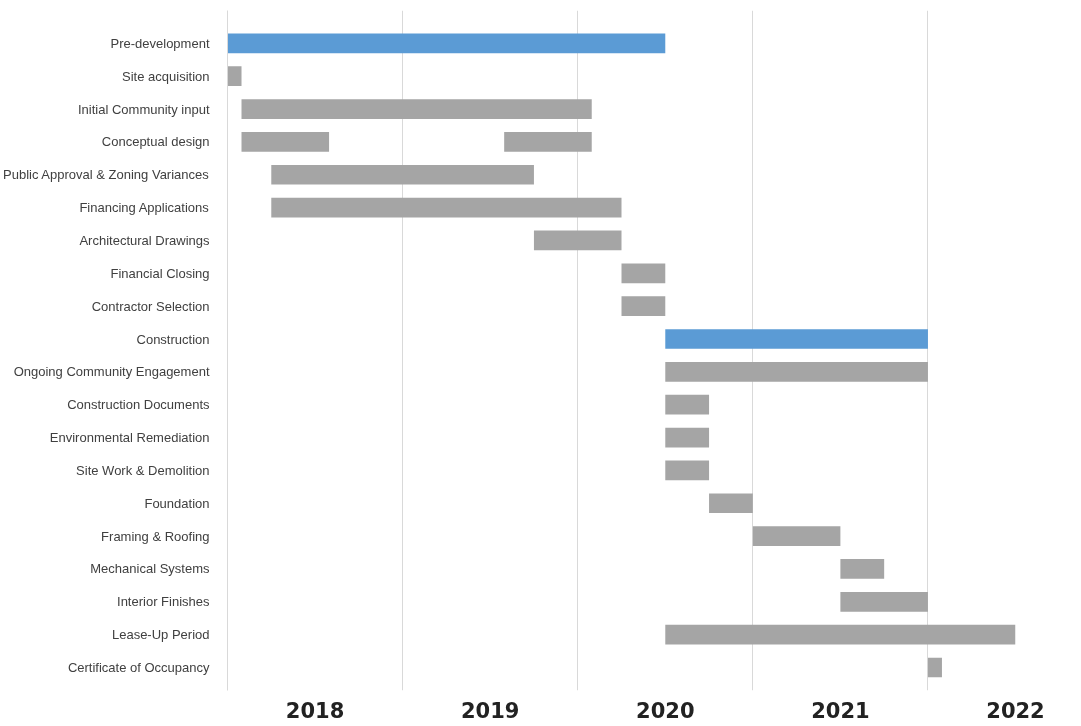 The image size is (1081, 726). I want to click on x-tick-label: 2022, so click(1015, 710).